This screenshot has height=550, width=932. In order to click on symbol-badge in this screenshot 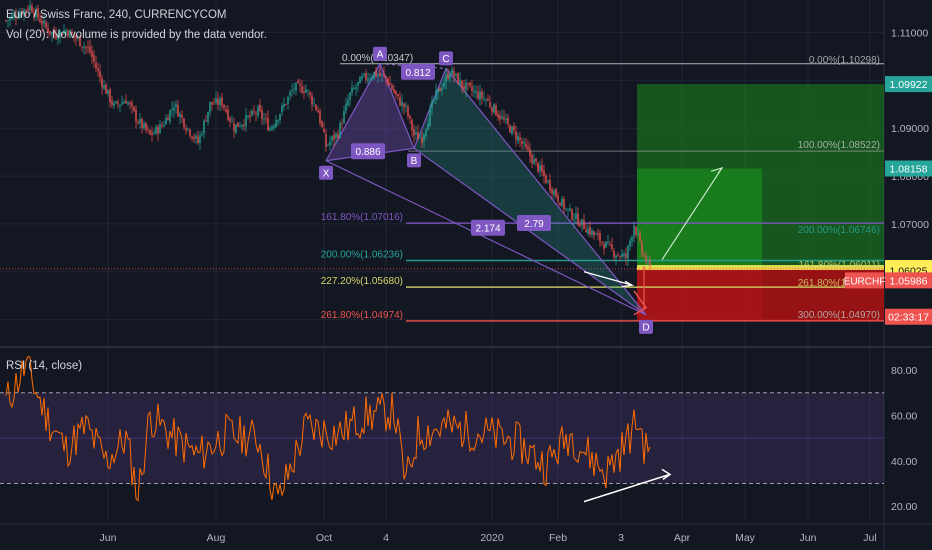, I will do `click(864, 280)`.